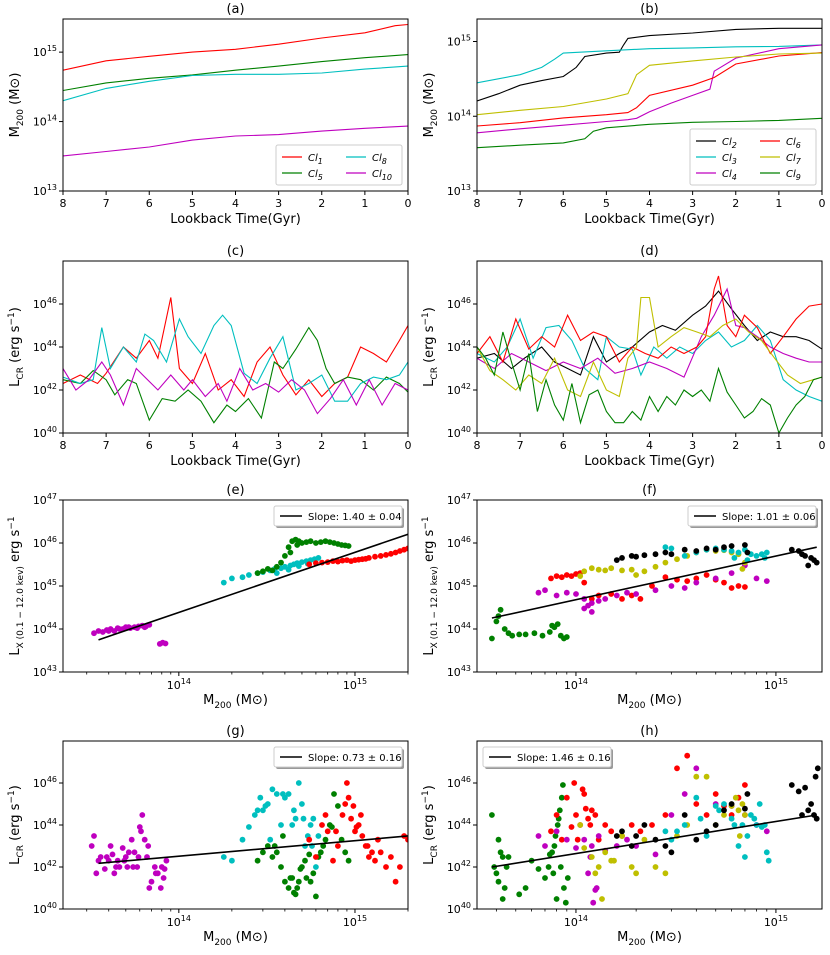 The image size is (830, 955). I want to click on plot-area, so click(235, 90).